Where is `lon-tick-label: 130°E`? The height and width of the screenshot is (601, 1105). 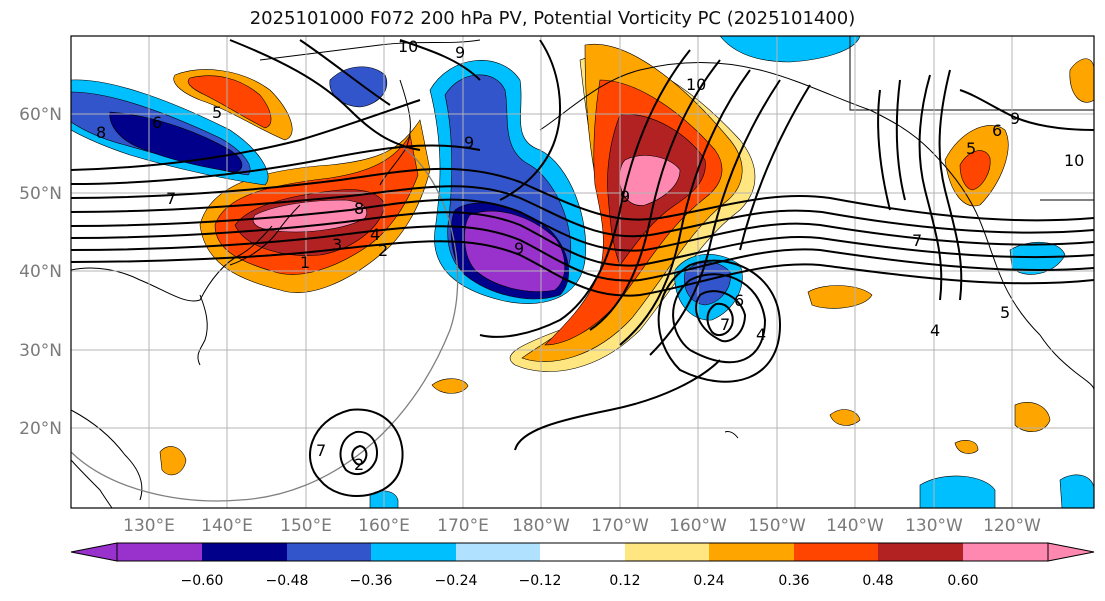
lon-tick-label: 130°E is located at coordinates (149, 526).